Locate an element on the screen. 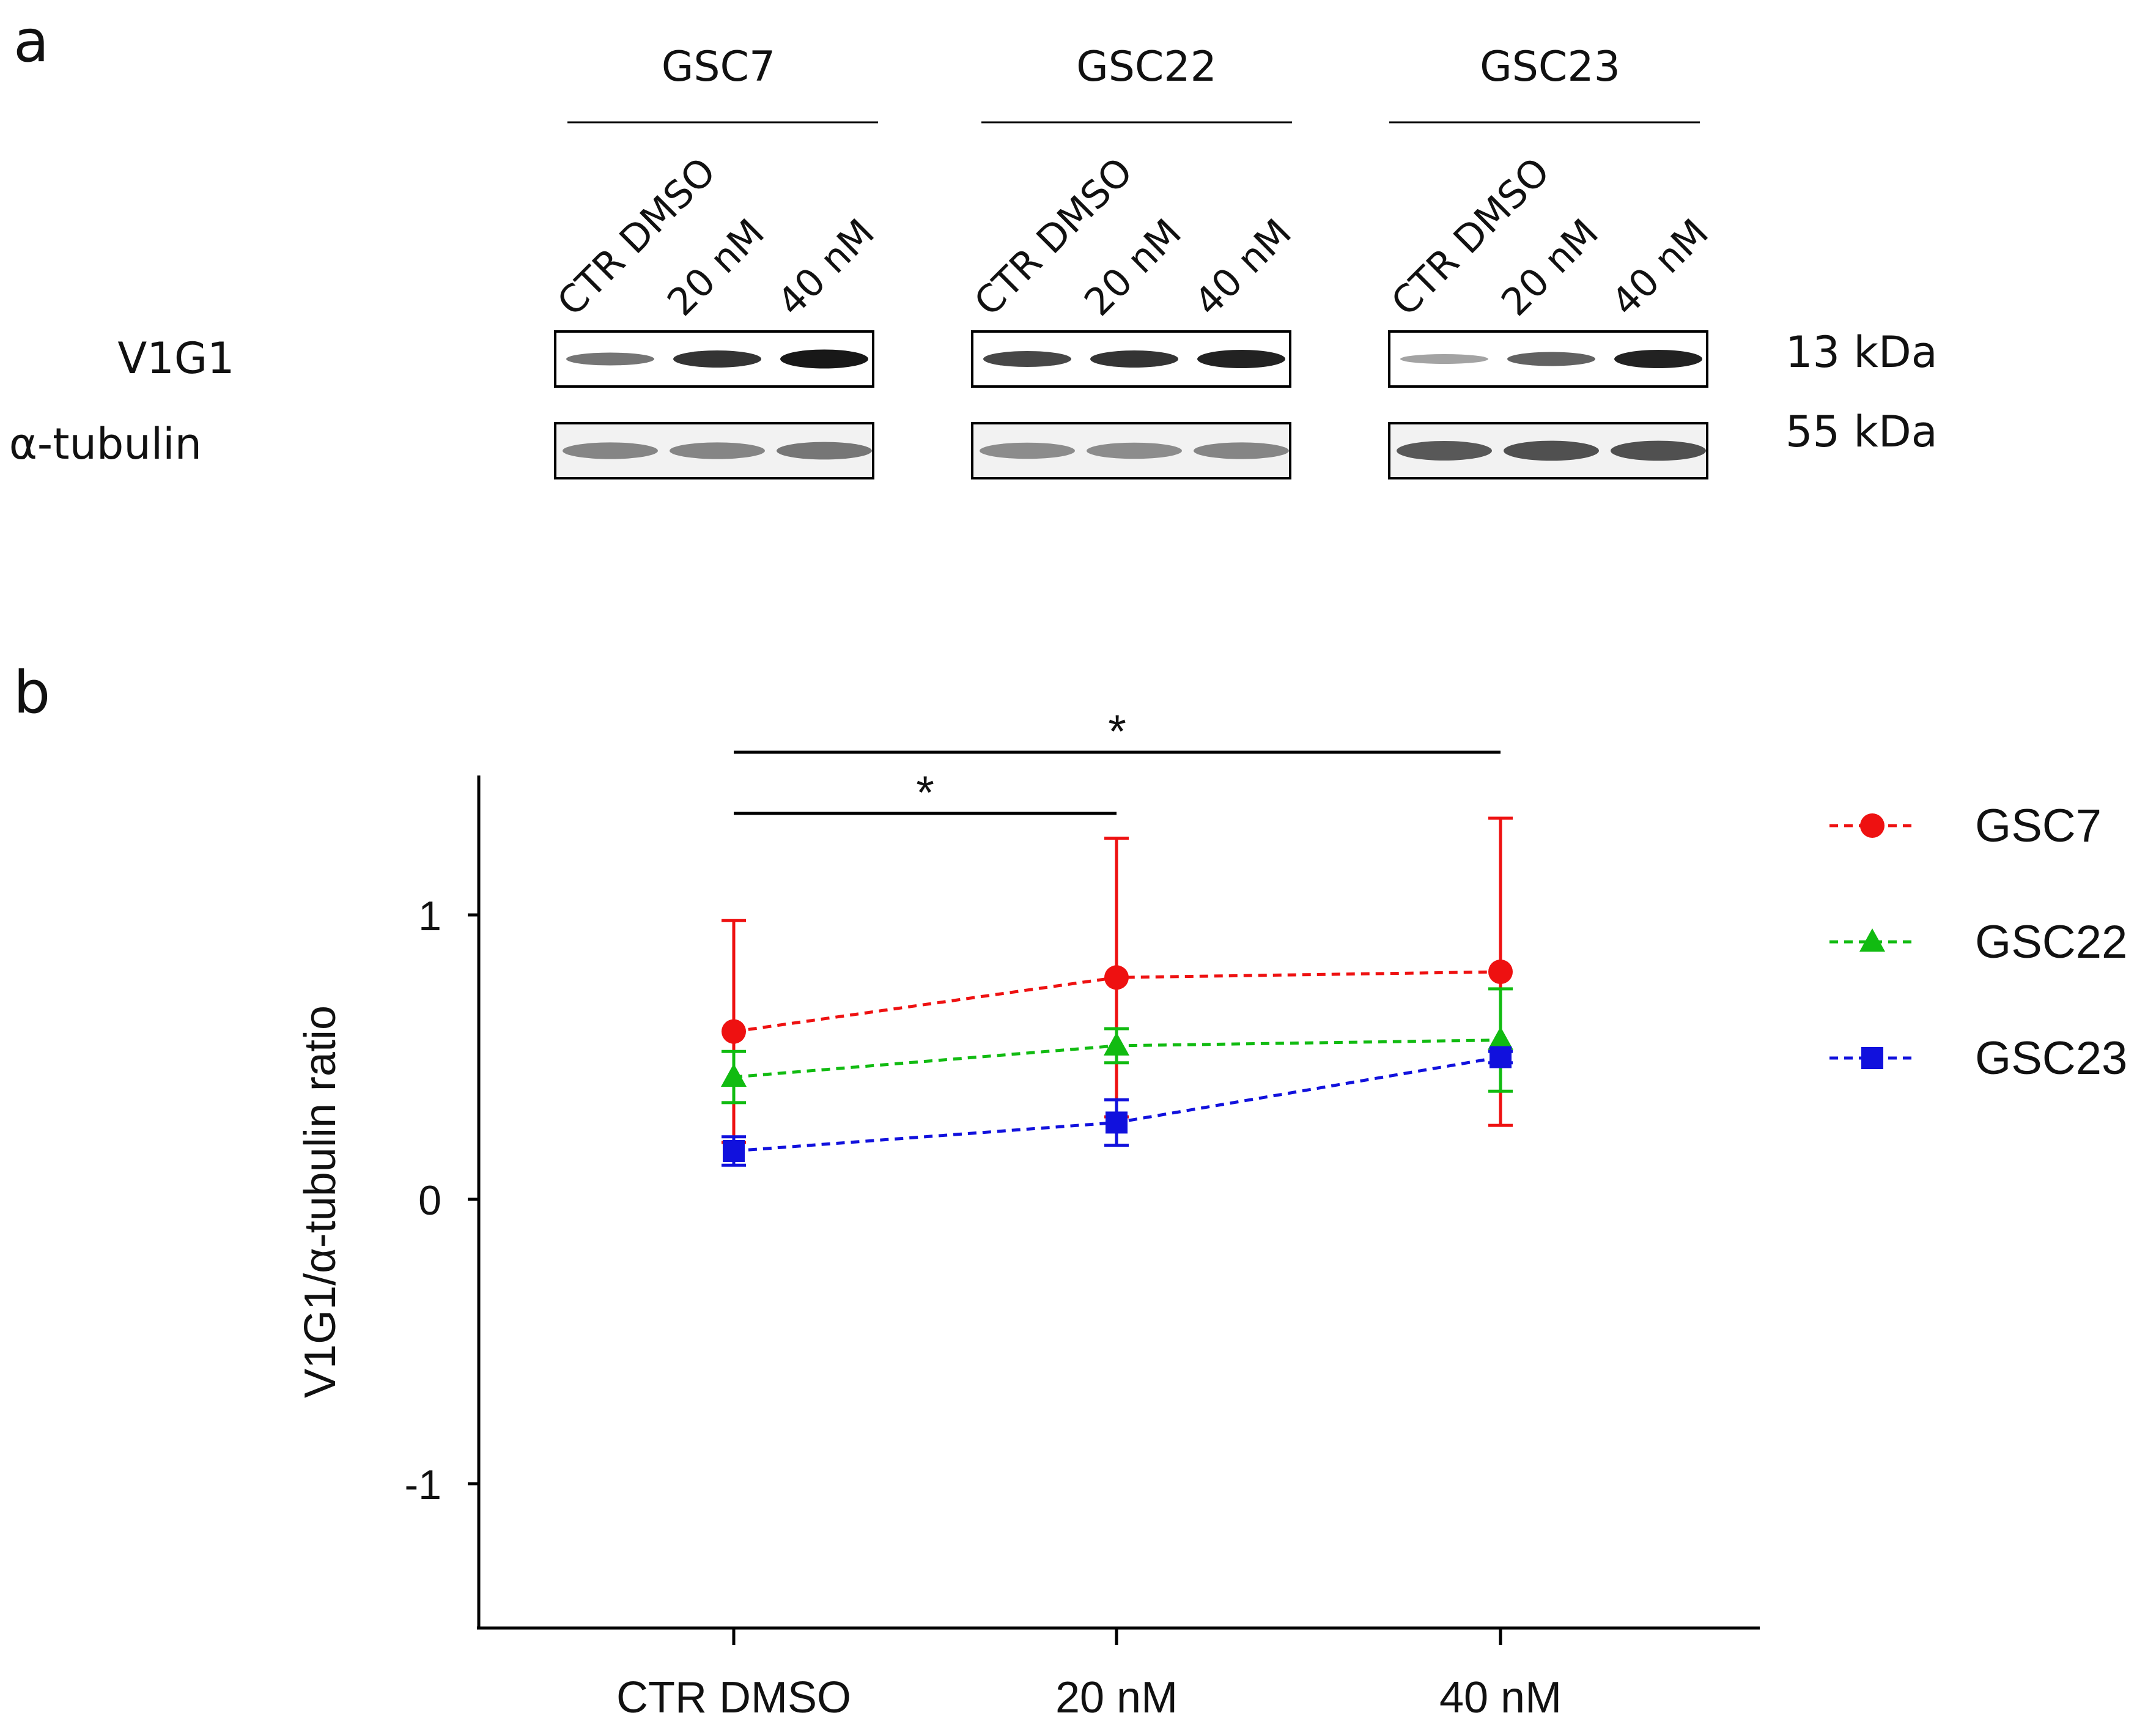 The height and width of the screenshot is (1732, 2156). legend-marker-gsc7 is located at coordinates (1872, 825).